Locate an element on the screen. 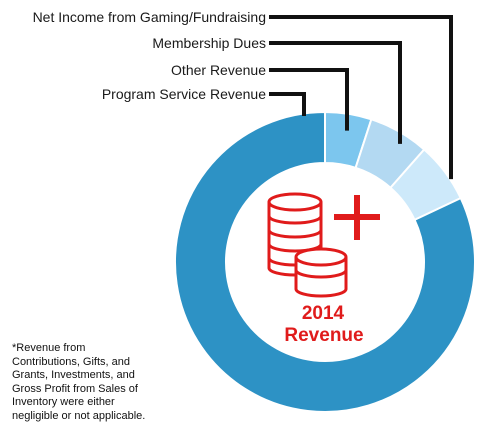 The image size is (503, 445). footnote-line: Contributions, Gifts, and is located at coordinates (71, 361).